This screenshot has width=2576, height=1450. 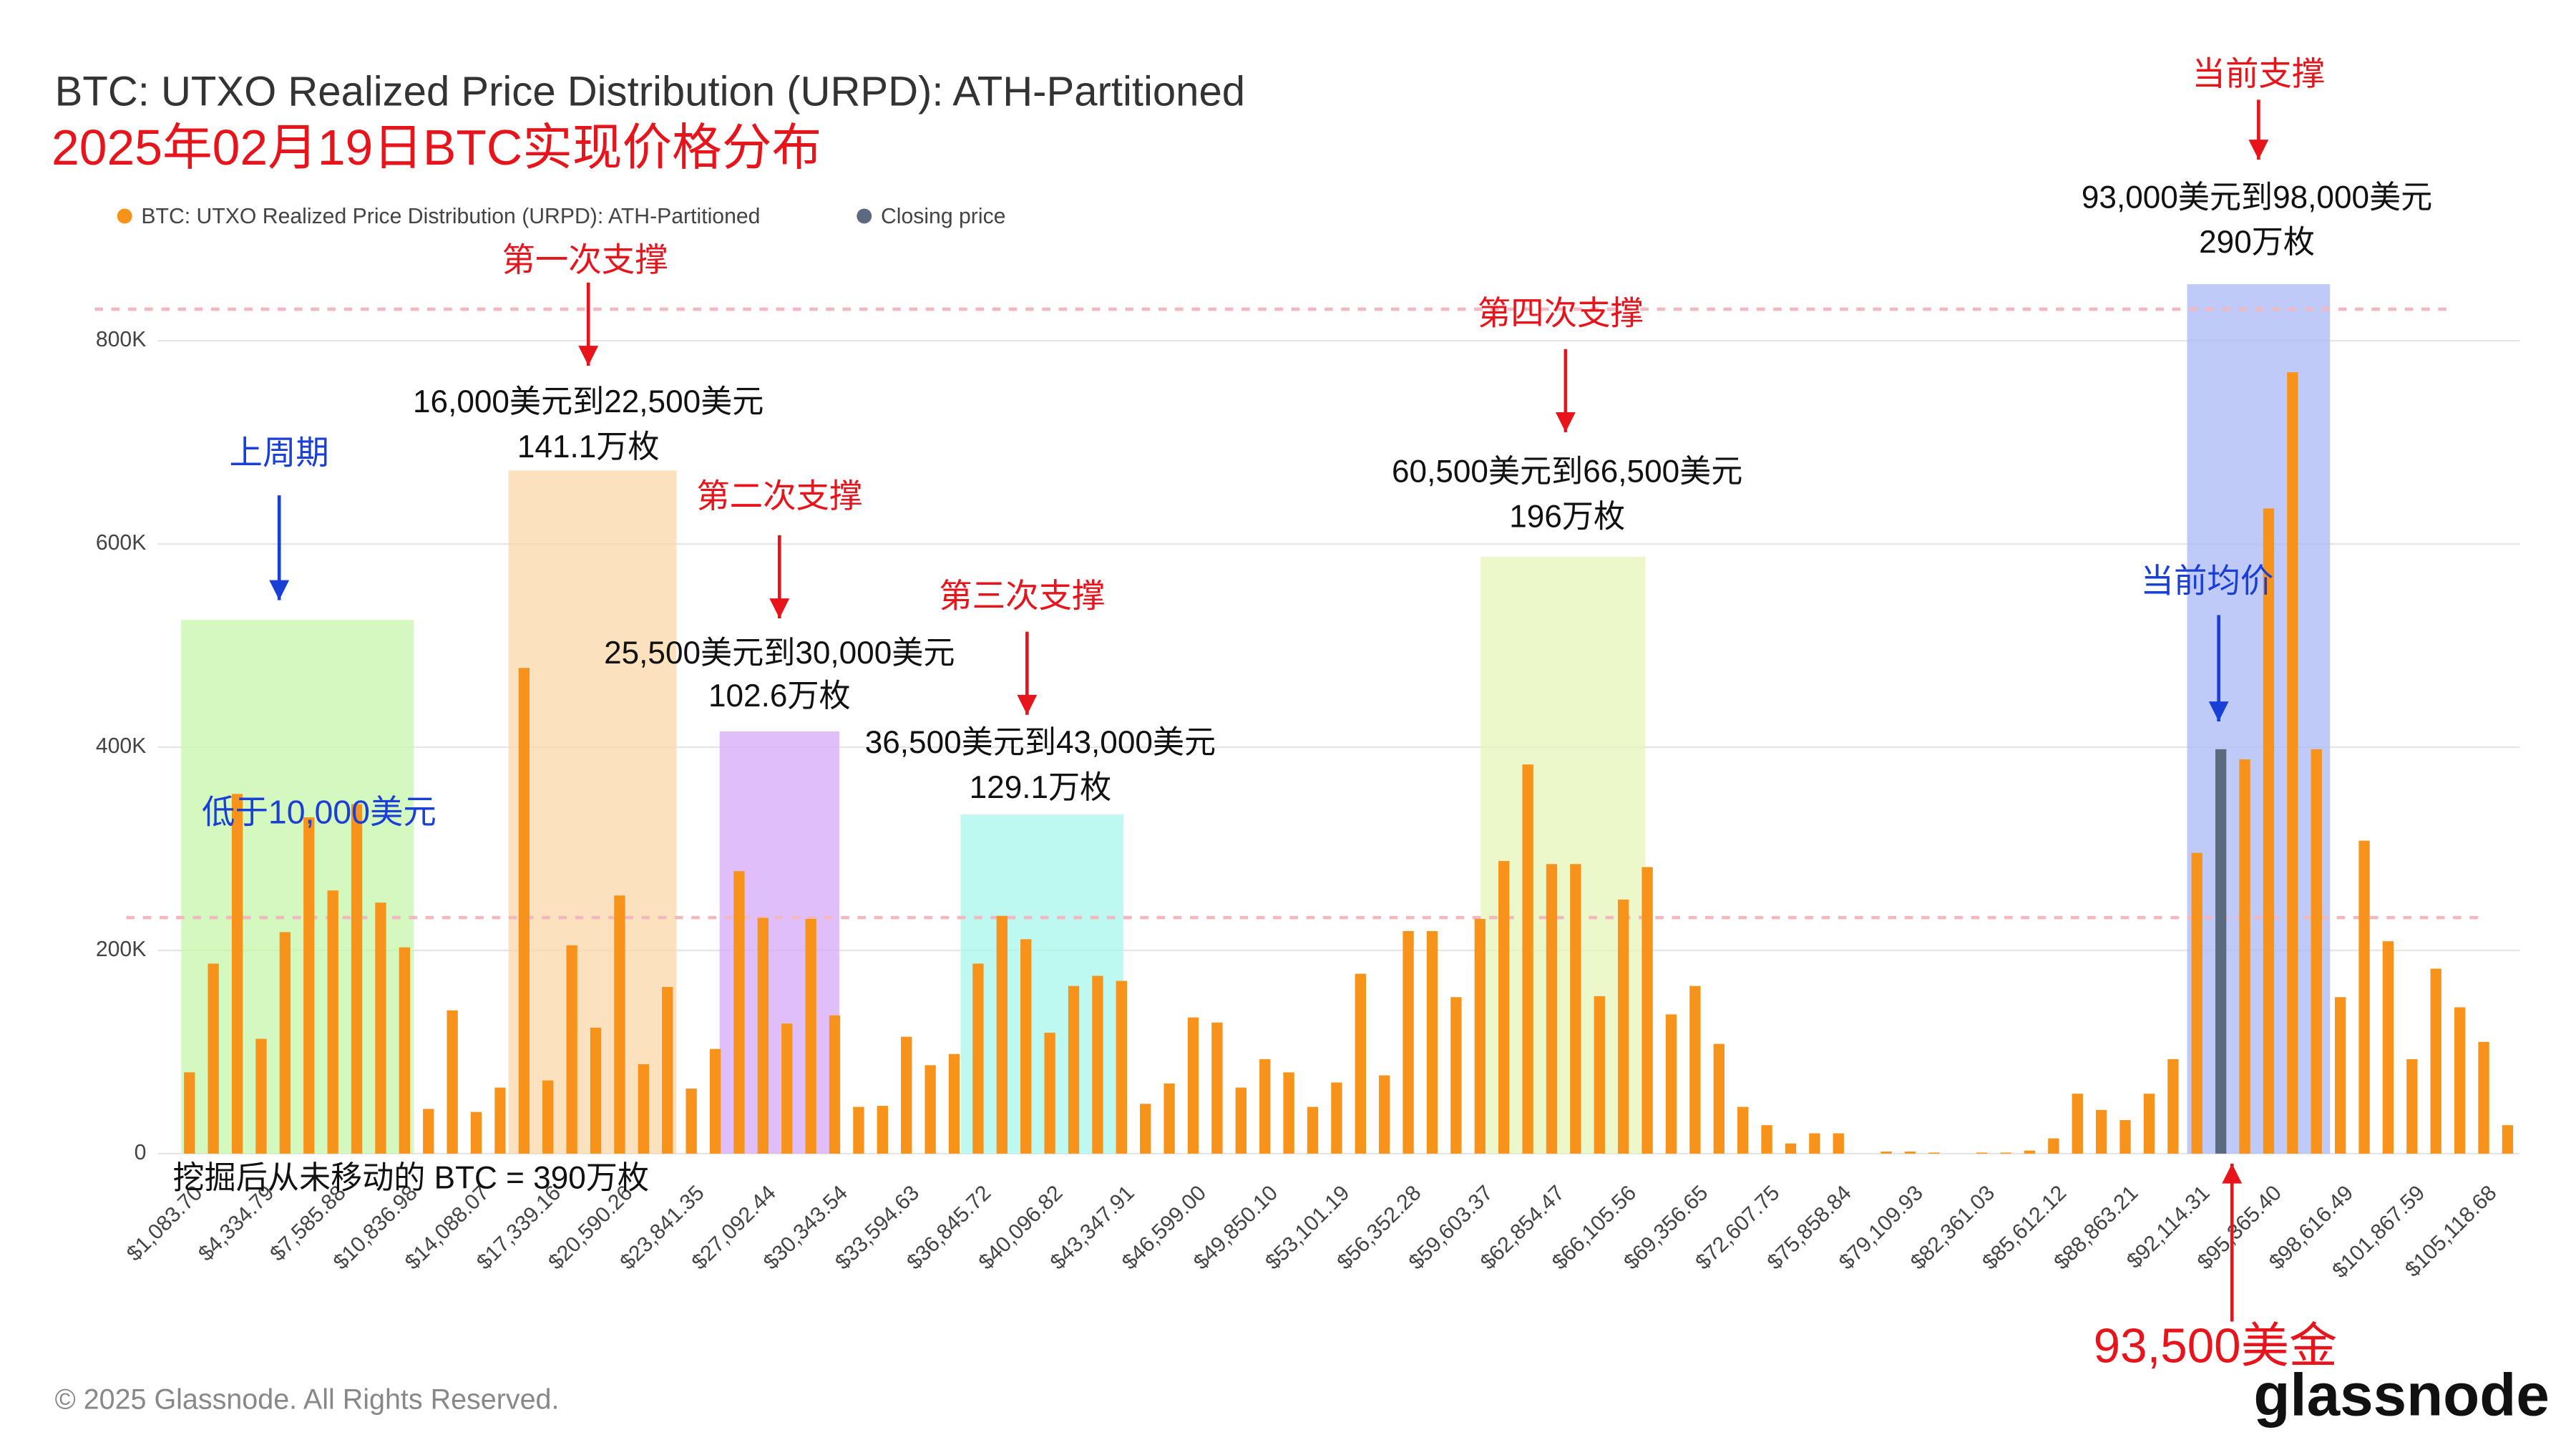 I want to click on annotation: 第一次支撑, so click(x=585, y=259).